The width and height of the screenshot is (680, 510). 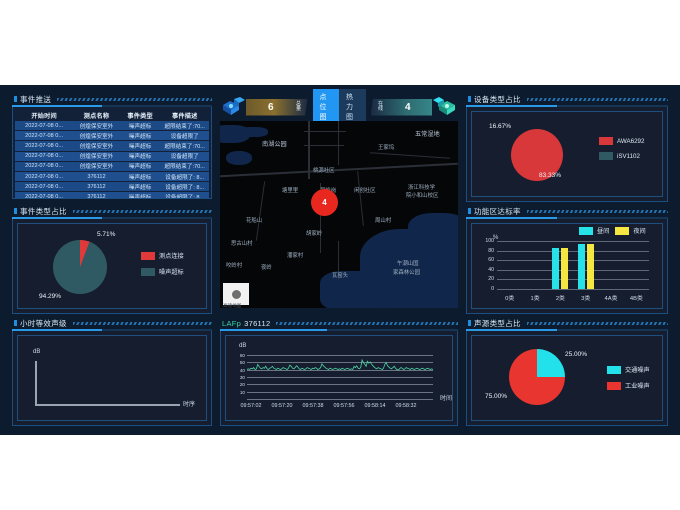 What do you see at coordinates (445, 107) in the screenshot?
I see `device-cube-right-icon` at bounding box center [445, 107].